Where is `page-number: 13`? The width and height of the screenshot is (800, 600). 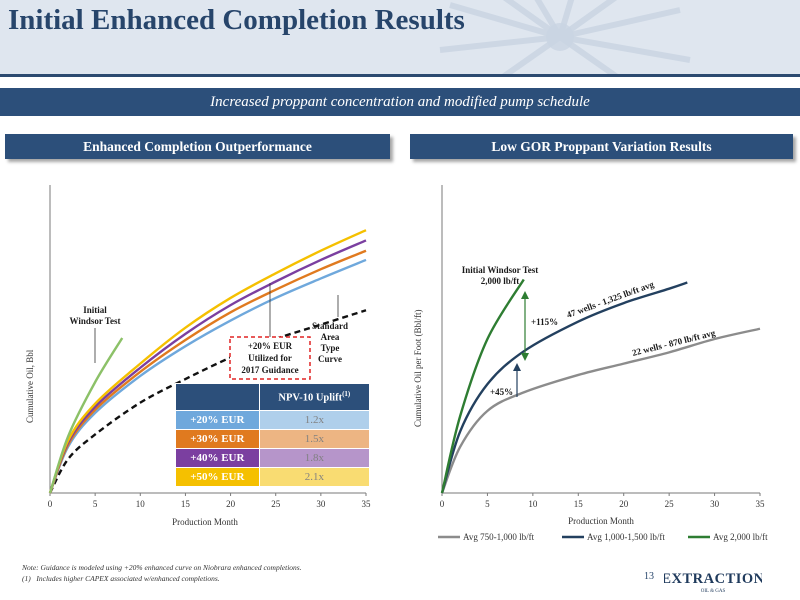
page-number: 13 is located at coordinates (649, 576).